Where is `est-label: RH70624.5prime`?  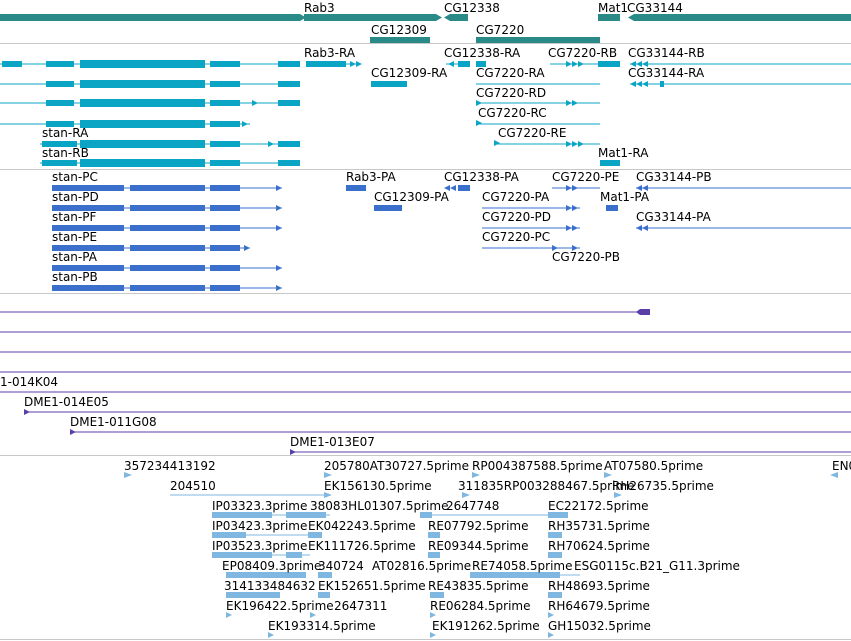
est-label: RH70624.5prime is located at coordinates (599, 546).